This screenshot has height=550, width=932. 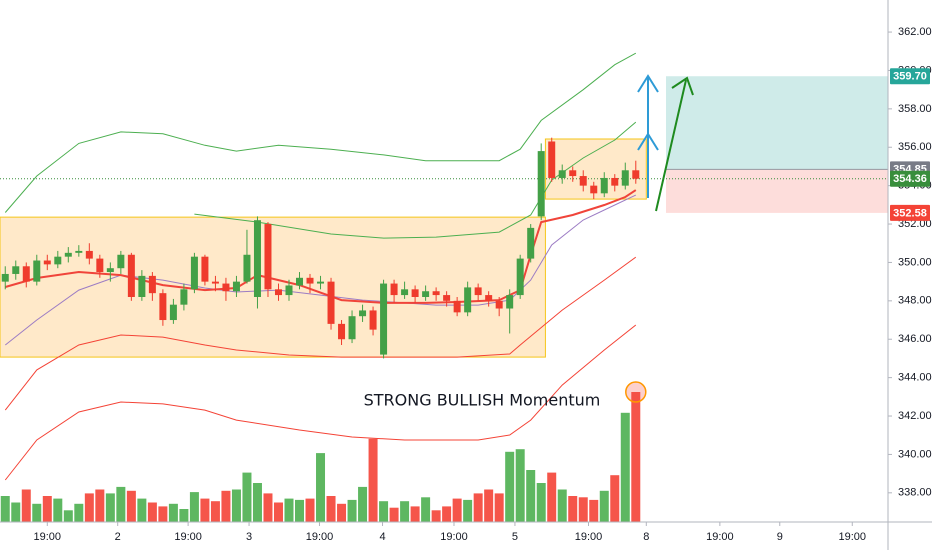 I want to click on y-tick-label: 346.00, so click(x=915, y=339).